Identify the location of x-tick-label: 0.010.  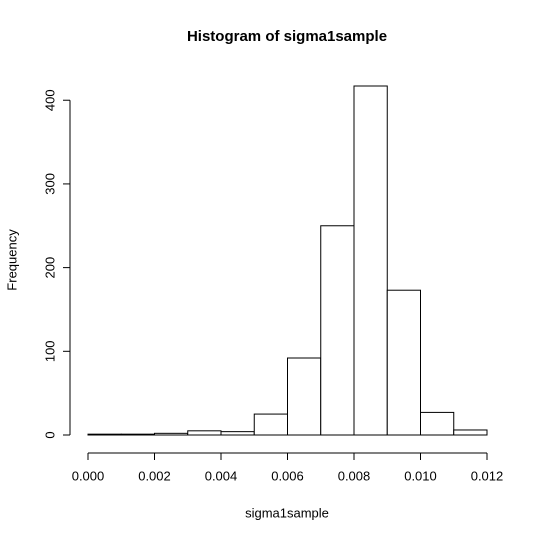
(420, 475).